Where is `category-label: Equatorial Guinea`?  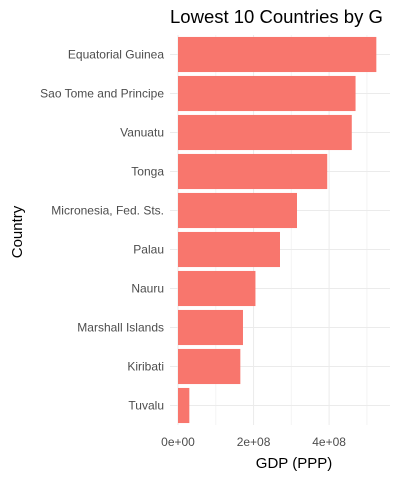 category-label: Equatorial Guinea is located at coordinates (116, 55).